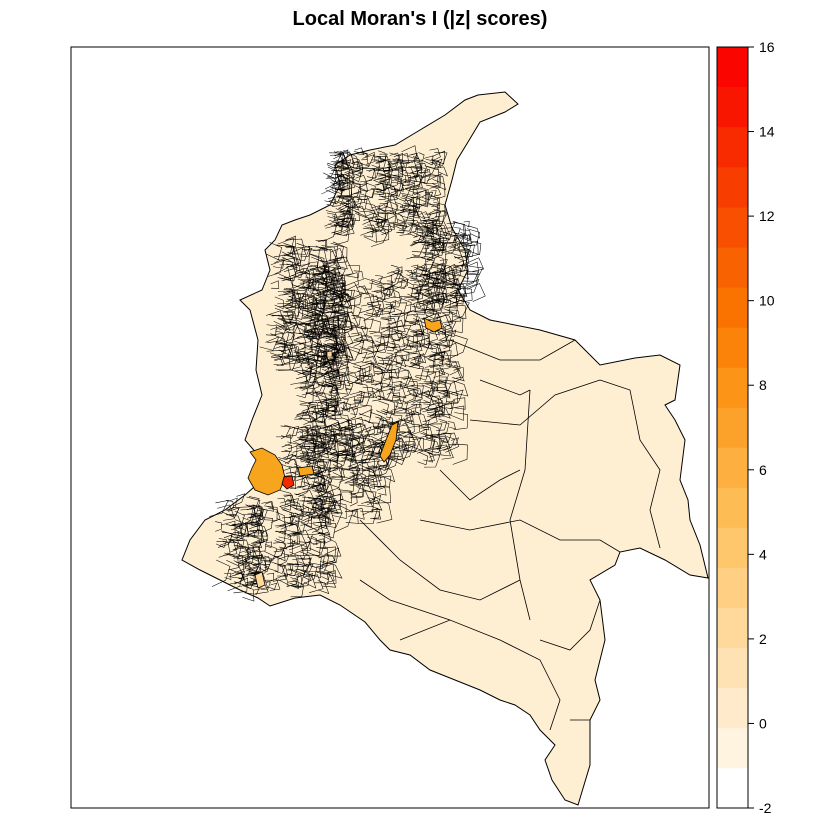 This screenshot has width=840, height=840. What do you see at coordinates (767, 47) in the screenshot?
I see `colorbar-tick-label: 16` at bounding box center [767, 47].